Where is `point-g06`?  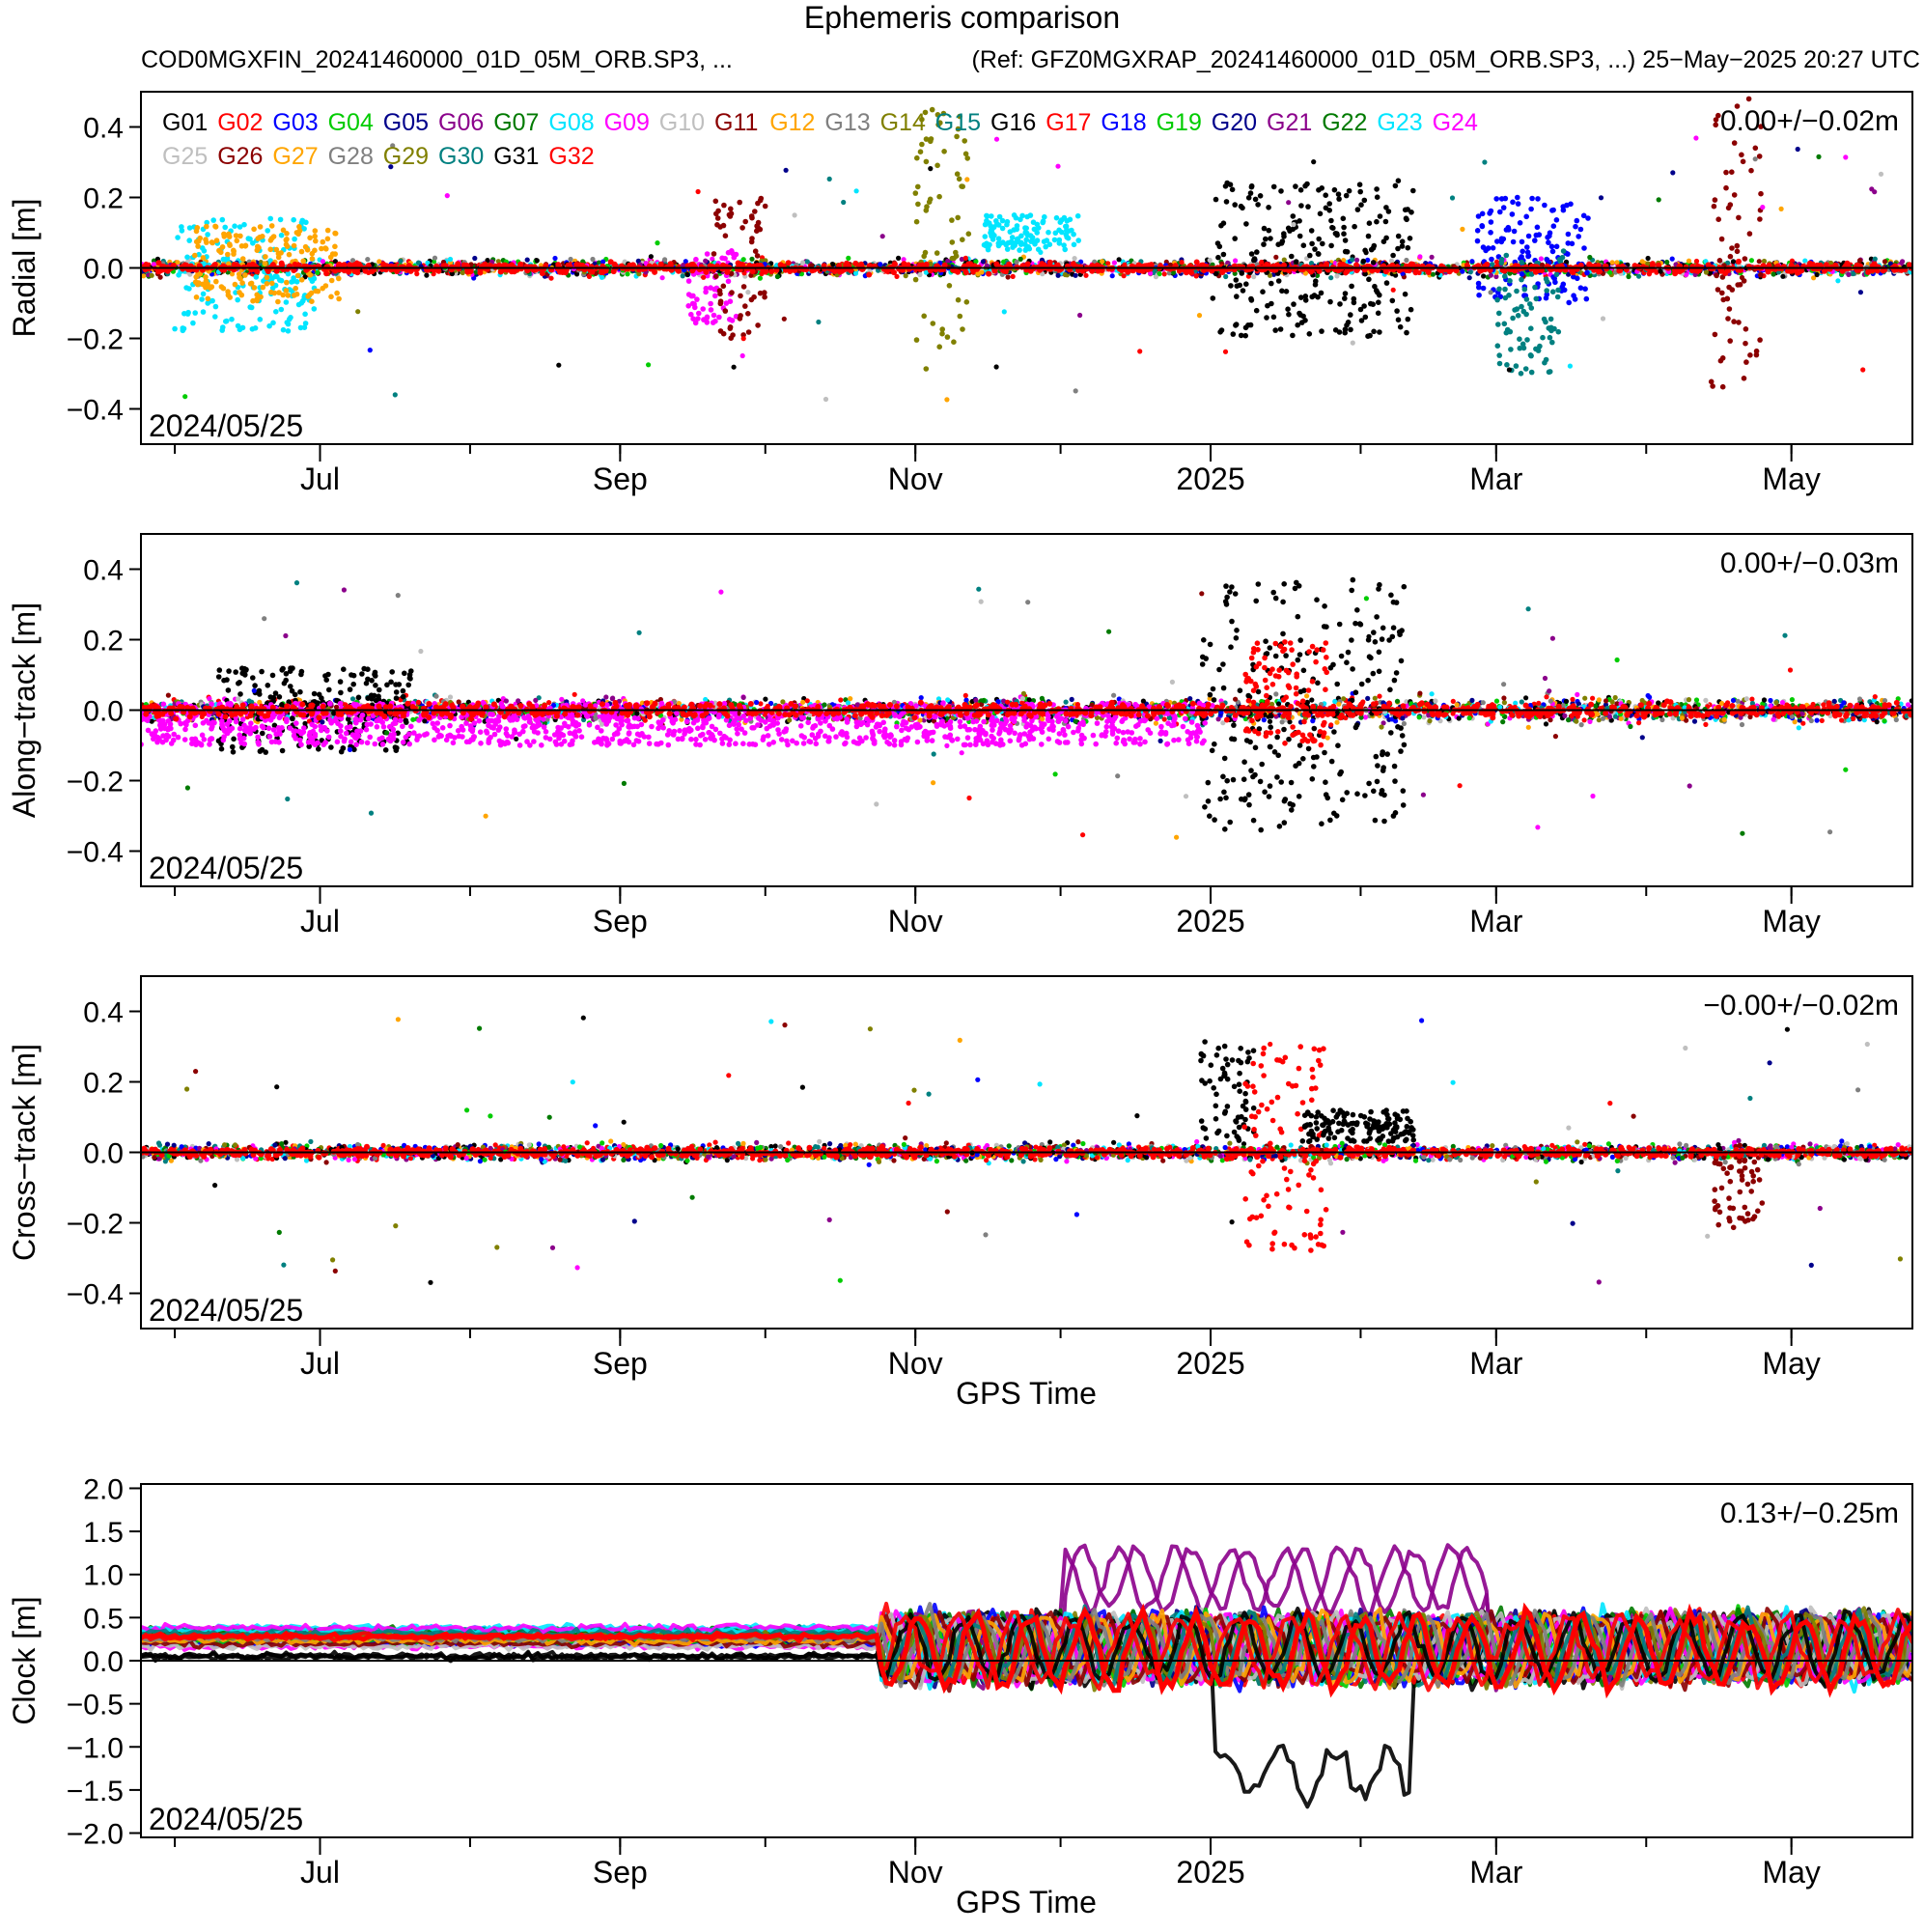 point-g06 is located at coordinates (882, 237).